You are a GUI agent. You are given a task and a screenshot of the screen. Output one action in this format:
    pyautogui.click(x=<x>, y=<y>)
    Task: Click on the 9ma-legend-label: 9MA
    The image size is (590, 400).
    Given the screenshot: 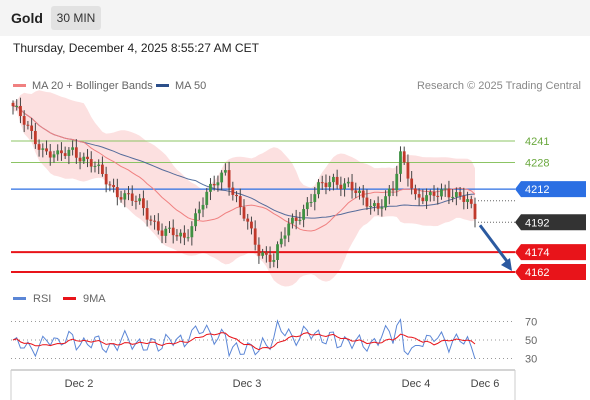 What is the action you would take?
    pyautogui.click(x=94, y=299)
    